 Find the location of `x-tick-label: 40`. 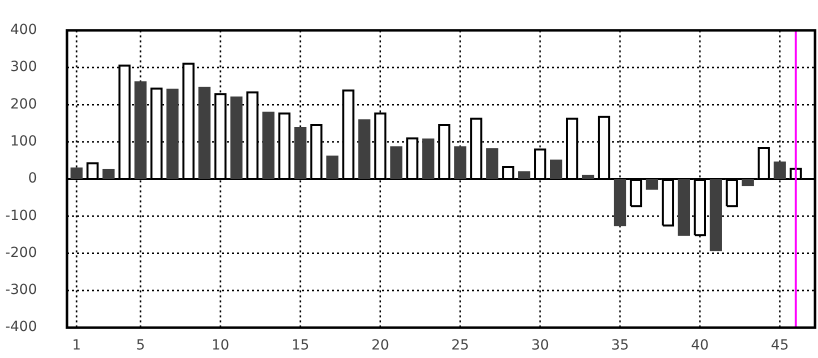

x-tick-label: 40 is located at coordinates (700, 346).